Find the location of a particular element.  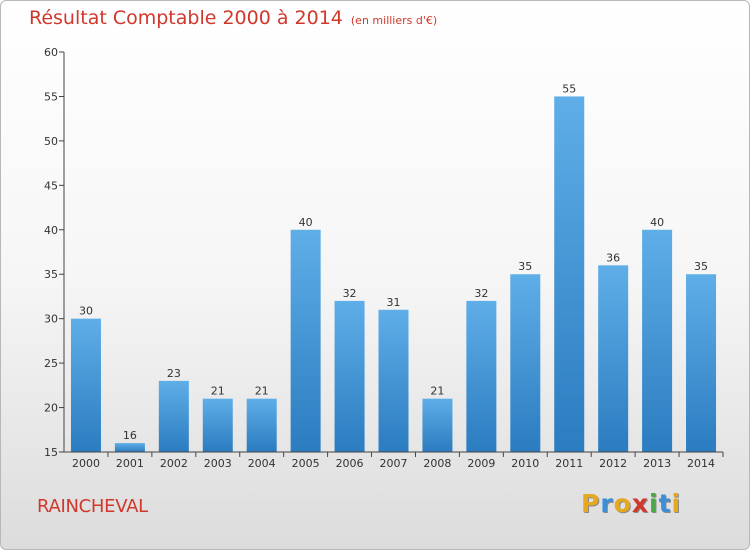

y-tick-label: 55 is located at coordinates (51, 96).